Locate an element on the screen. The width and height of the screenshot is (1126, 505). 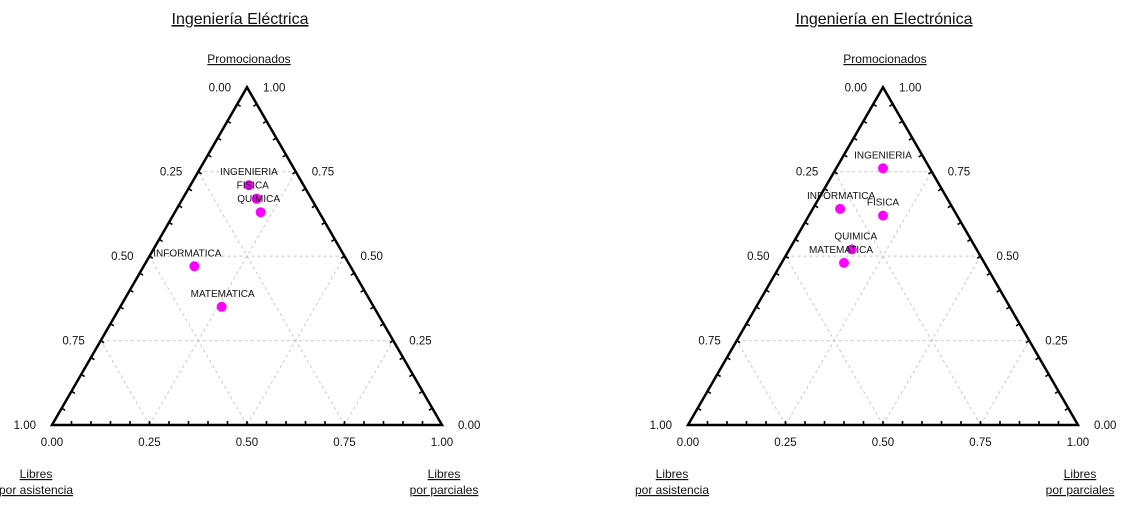
tick-label-bottom: 0.75 is located at coordinates (980, 443).